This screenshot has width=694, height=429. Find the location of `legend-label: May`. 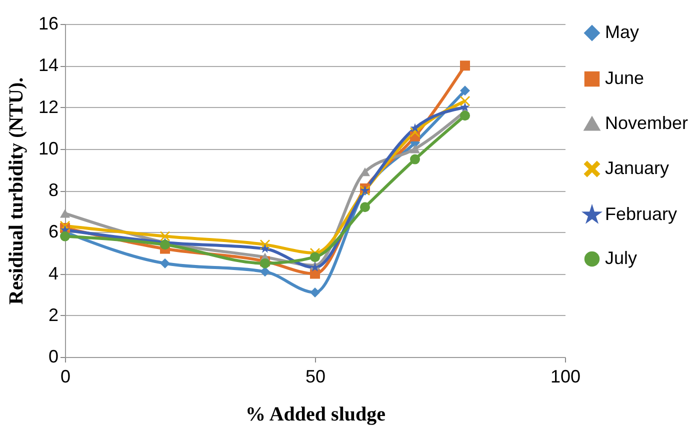

legend-label: May is located at coordinates (622, 32).